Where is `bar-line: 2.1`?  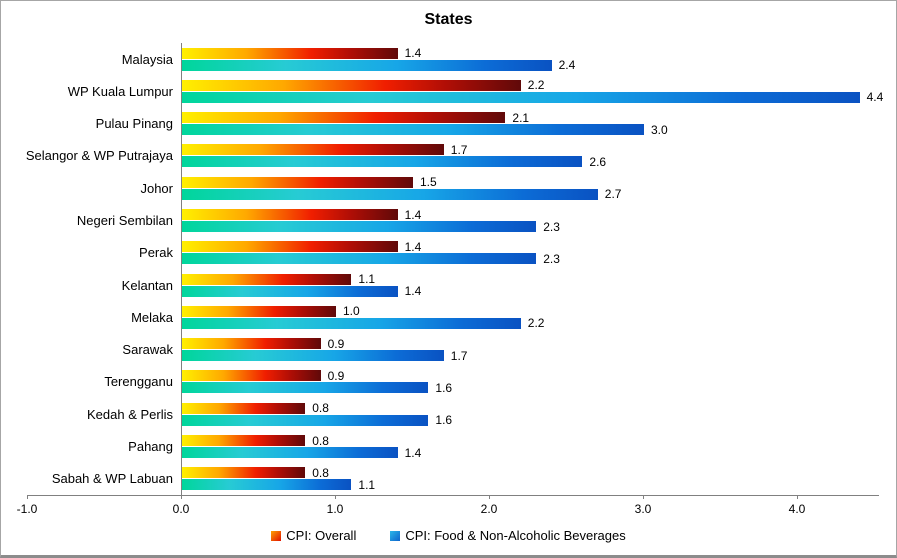 bar-line: 2.1 is located at coordinates (356, 117).